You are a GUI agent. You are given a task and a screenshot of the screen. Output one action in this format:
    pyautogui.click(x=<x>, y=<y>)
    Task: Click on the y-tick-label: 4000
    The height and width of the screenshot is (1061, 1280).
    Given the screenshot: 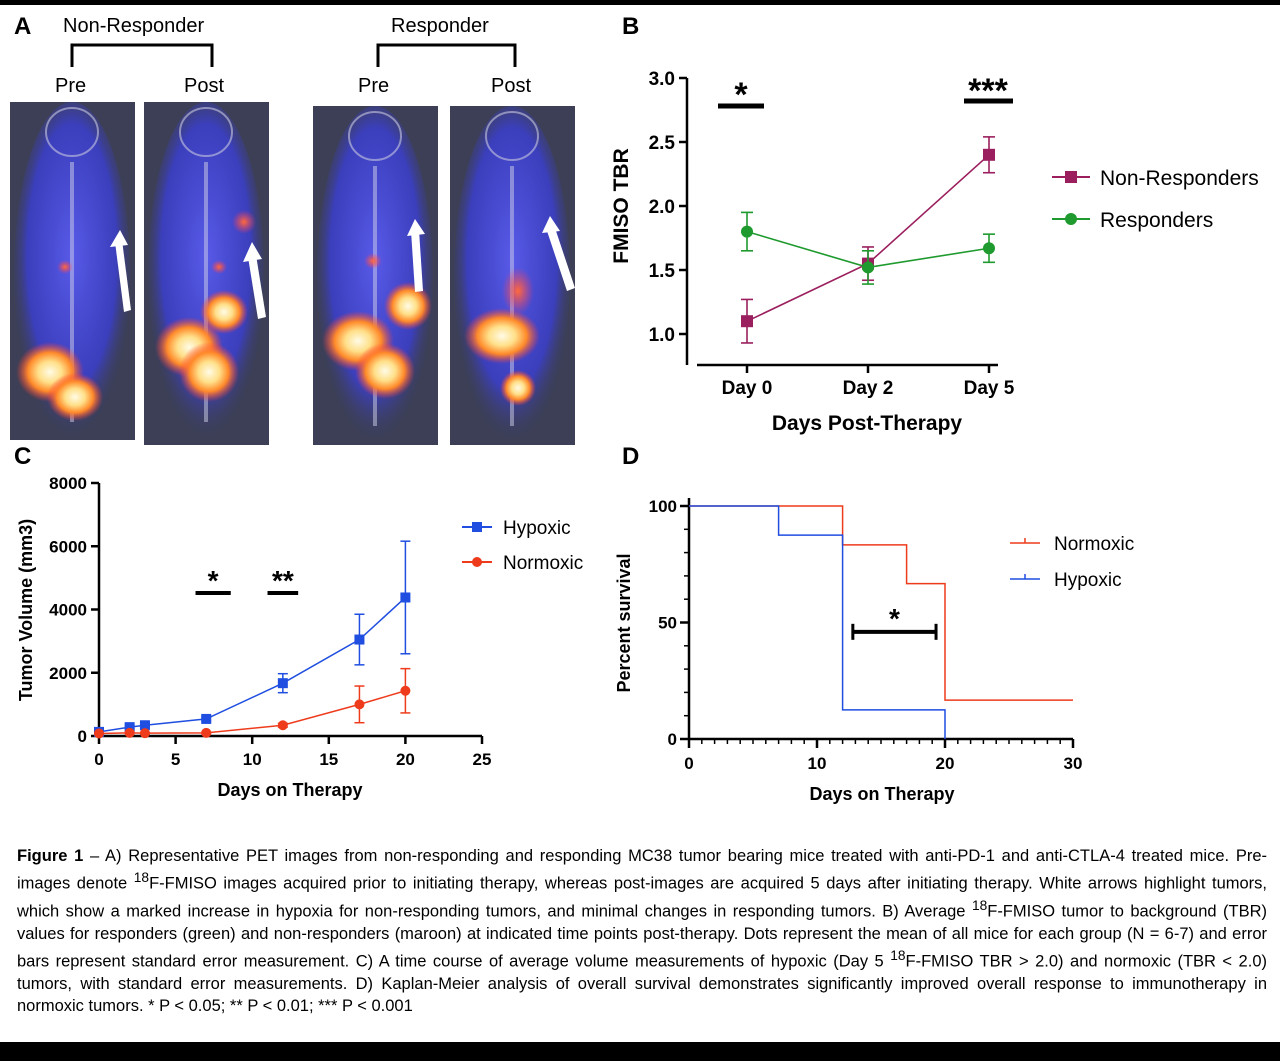 What is the action you would take?
    pyautogui.click(x=68, y=610)
    